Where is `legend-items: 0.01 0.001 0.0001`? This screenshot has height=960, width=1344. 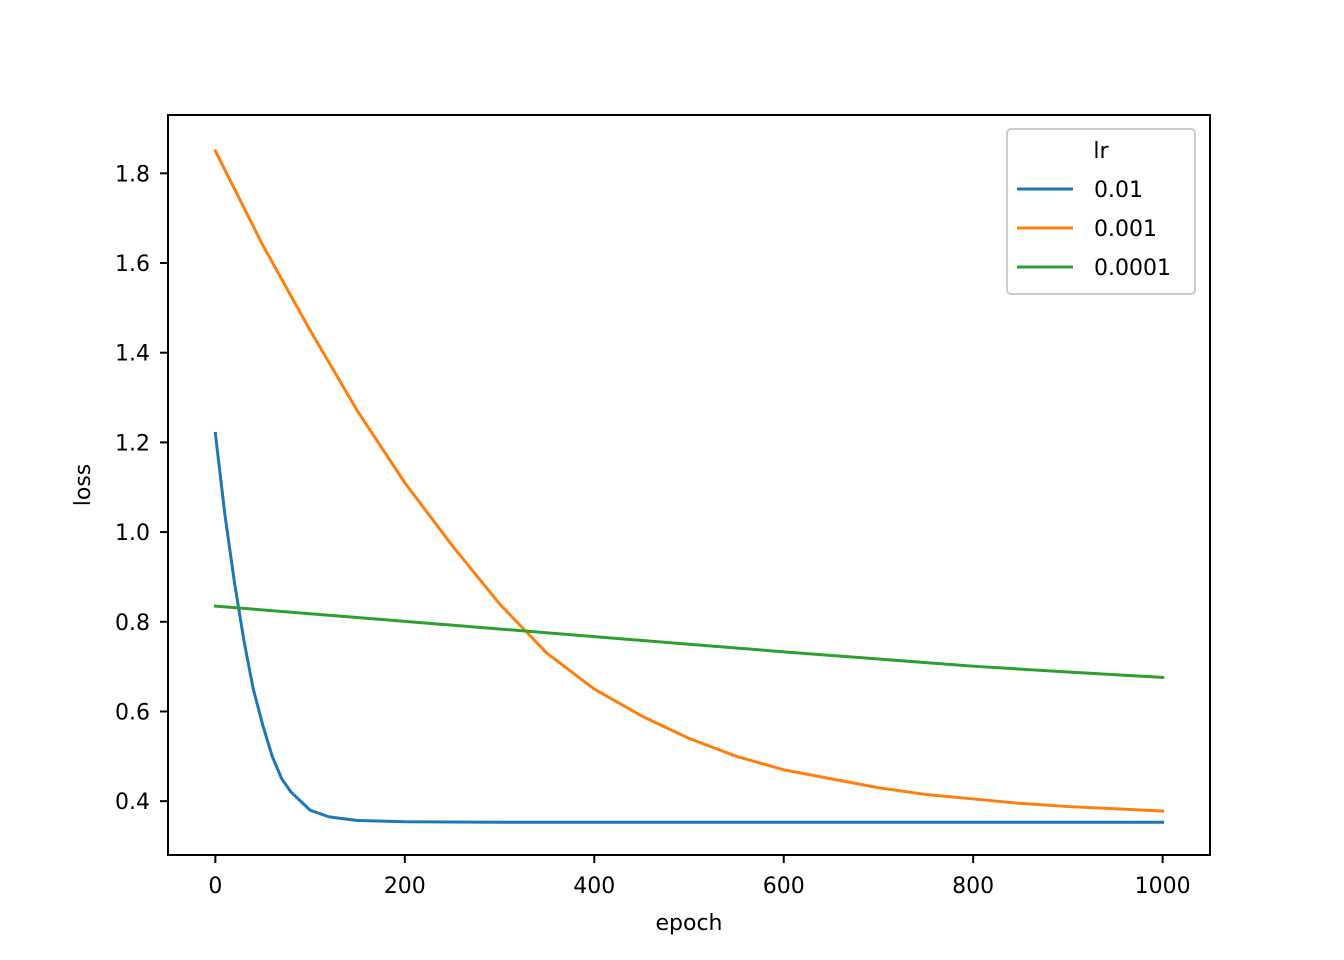
legend-items: 0.01 0.001 0.0001 is located at coordinates (1094, 229).